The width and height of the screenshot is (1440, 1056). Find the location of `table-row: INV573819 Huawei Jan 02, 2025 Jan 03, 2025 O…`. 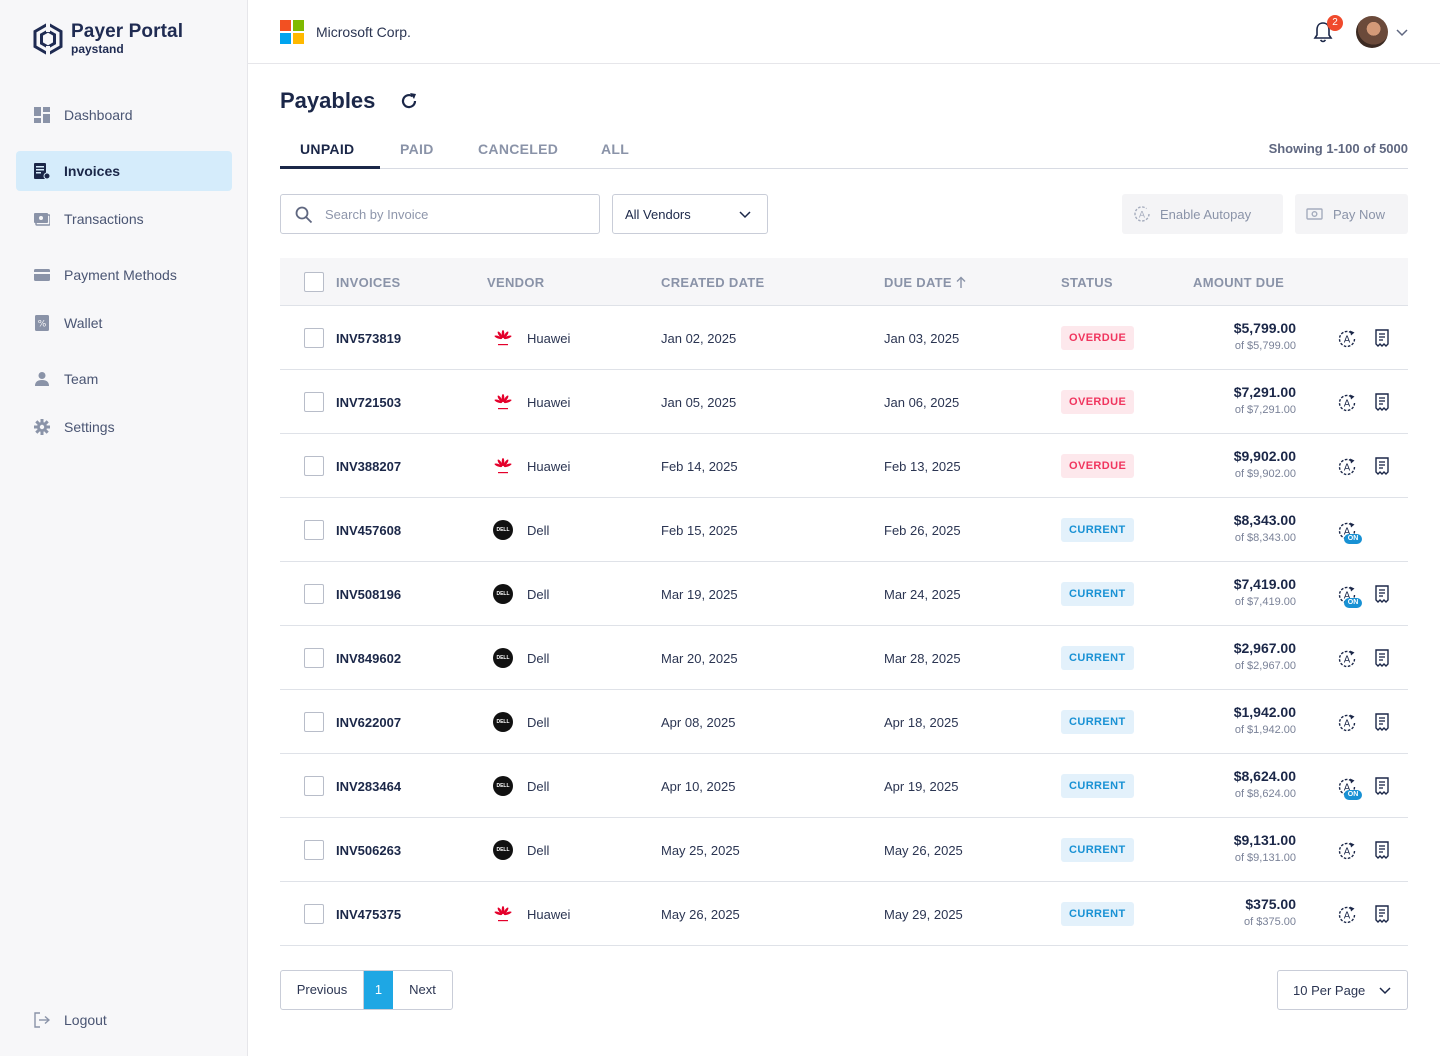

table-row: INV573819 Huawei Jan 02, 2025 Jan 03, 2025 O… is located at coordinates (844, 338).